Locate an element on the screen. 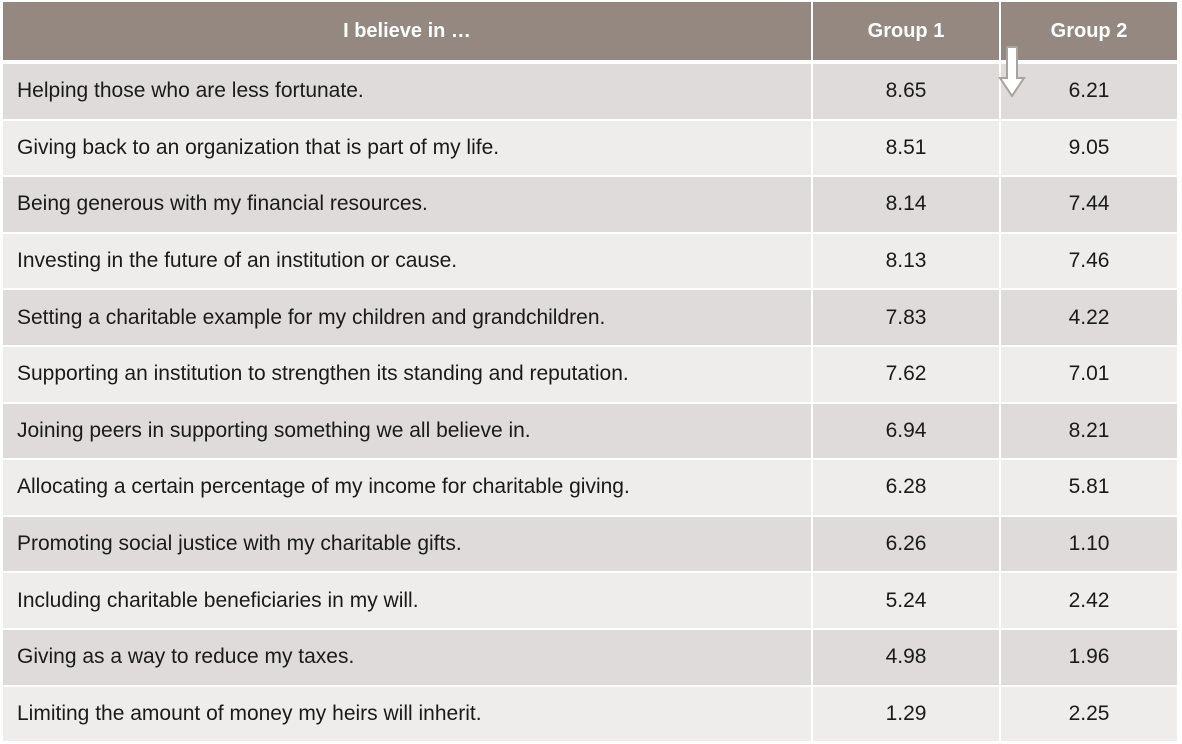 The width and height of the screenshot is (1182, 744). row-group-2-score: 4.22 is located at coordinates (1089, 317).